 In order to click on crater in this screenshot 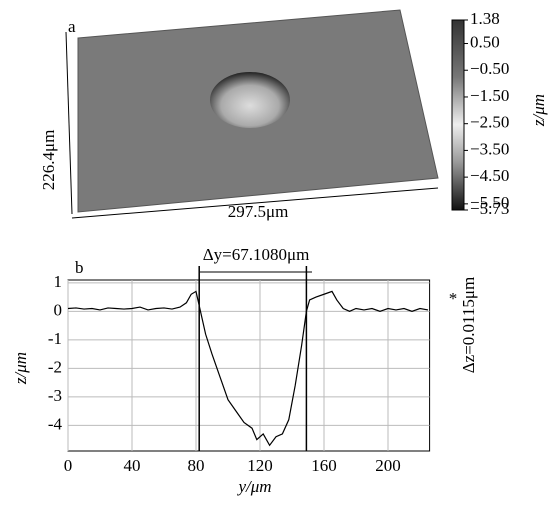, I will do `click(250, 100)`.